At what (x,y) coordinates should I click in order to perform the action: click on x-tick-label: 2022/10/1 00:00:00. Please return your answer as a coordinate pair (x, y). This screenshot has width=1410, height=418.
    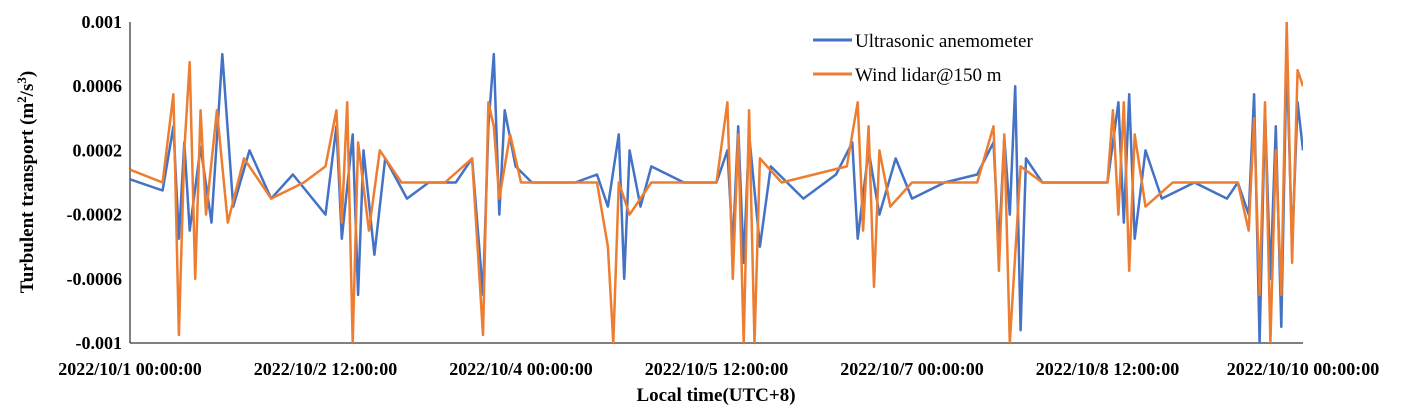
    Looking at the image, I should click on (130, 369).